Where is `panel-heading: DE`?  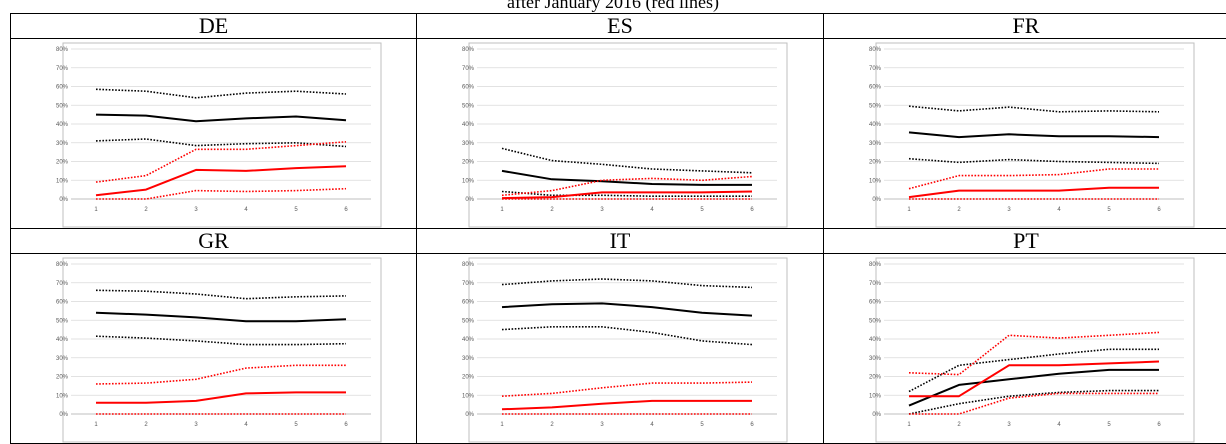
panel-heading: DE is located at coordinates (214, 26).